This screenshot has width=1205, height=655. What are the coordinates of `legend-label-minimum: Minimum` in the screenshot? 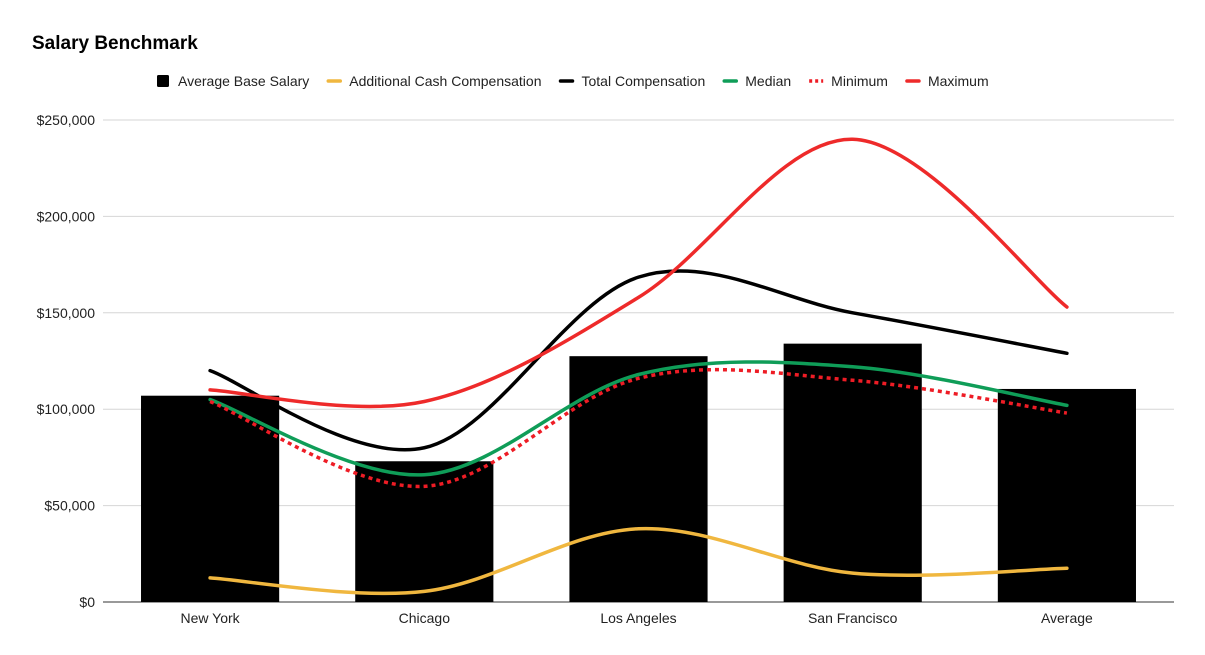 It's located at (859, 81).